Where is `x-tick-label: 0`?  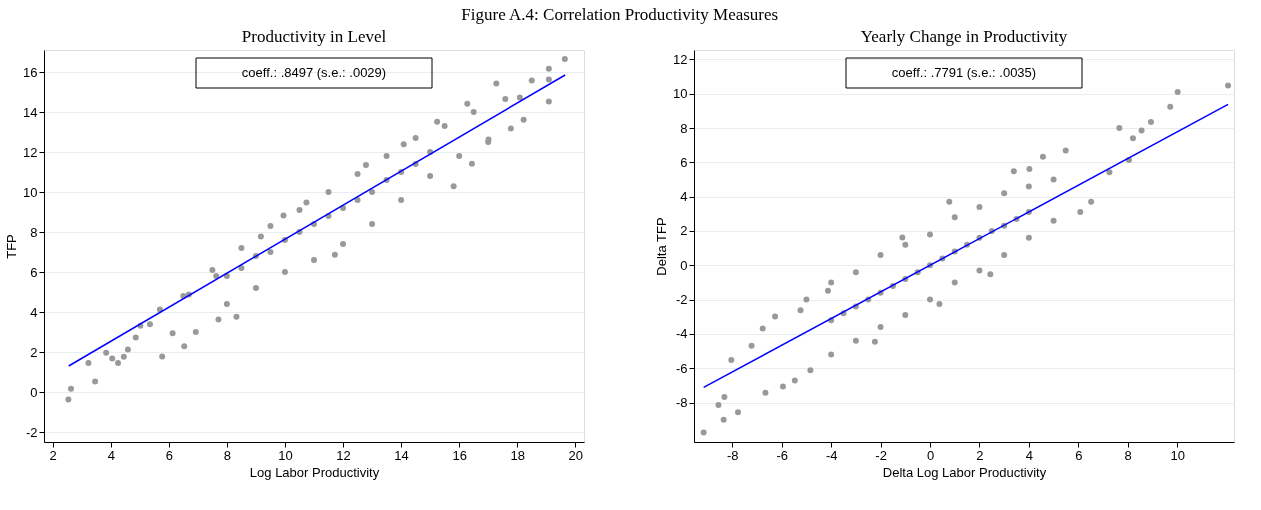 x-tick-label: 0 is located at coordinates (930, 455).